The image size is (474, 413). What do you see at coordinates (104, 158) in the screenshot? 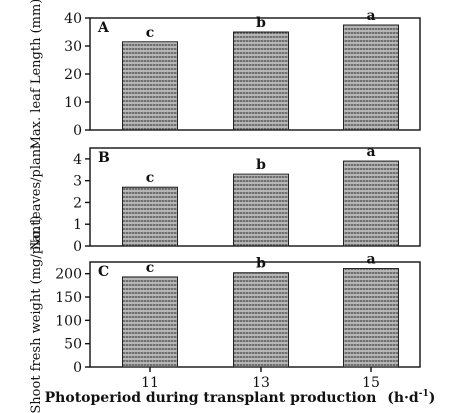
I see `panel-tag: B` at bounding box center [104, 158].